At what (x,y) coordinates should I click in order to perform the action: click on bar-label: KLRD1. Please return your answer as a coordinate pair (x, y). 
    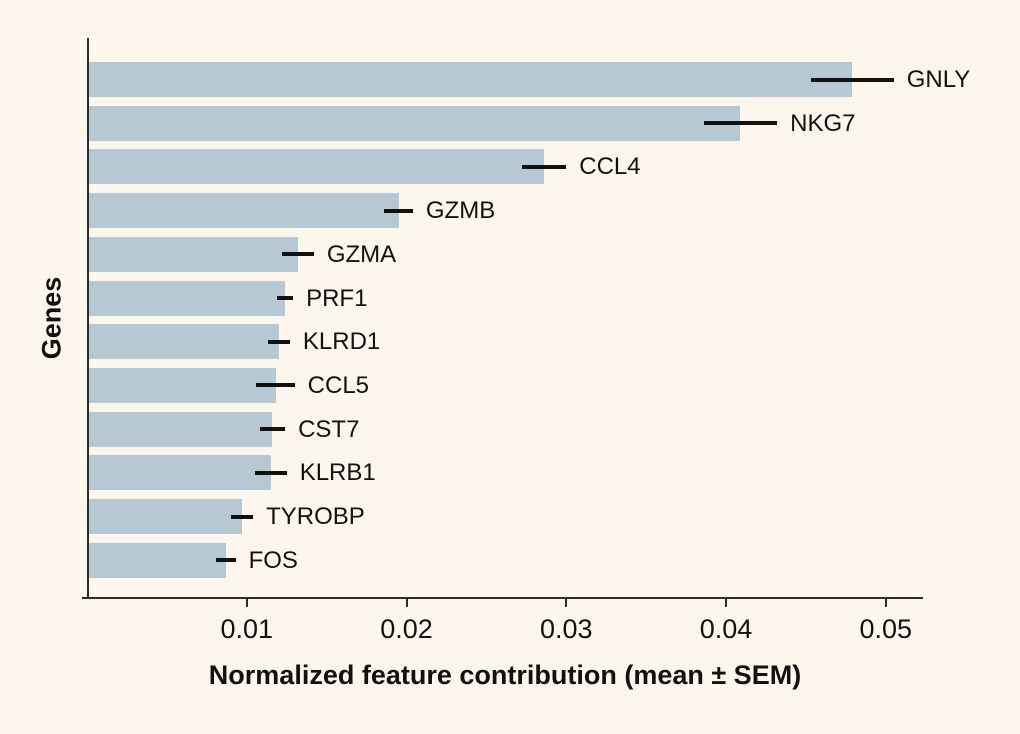
    Looking at the image, I should click on (341, 342).